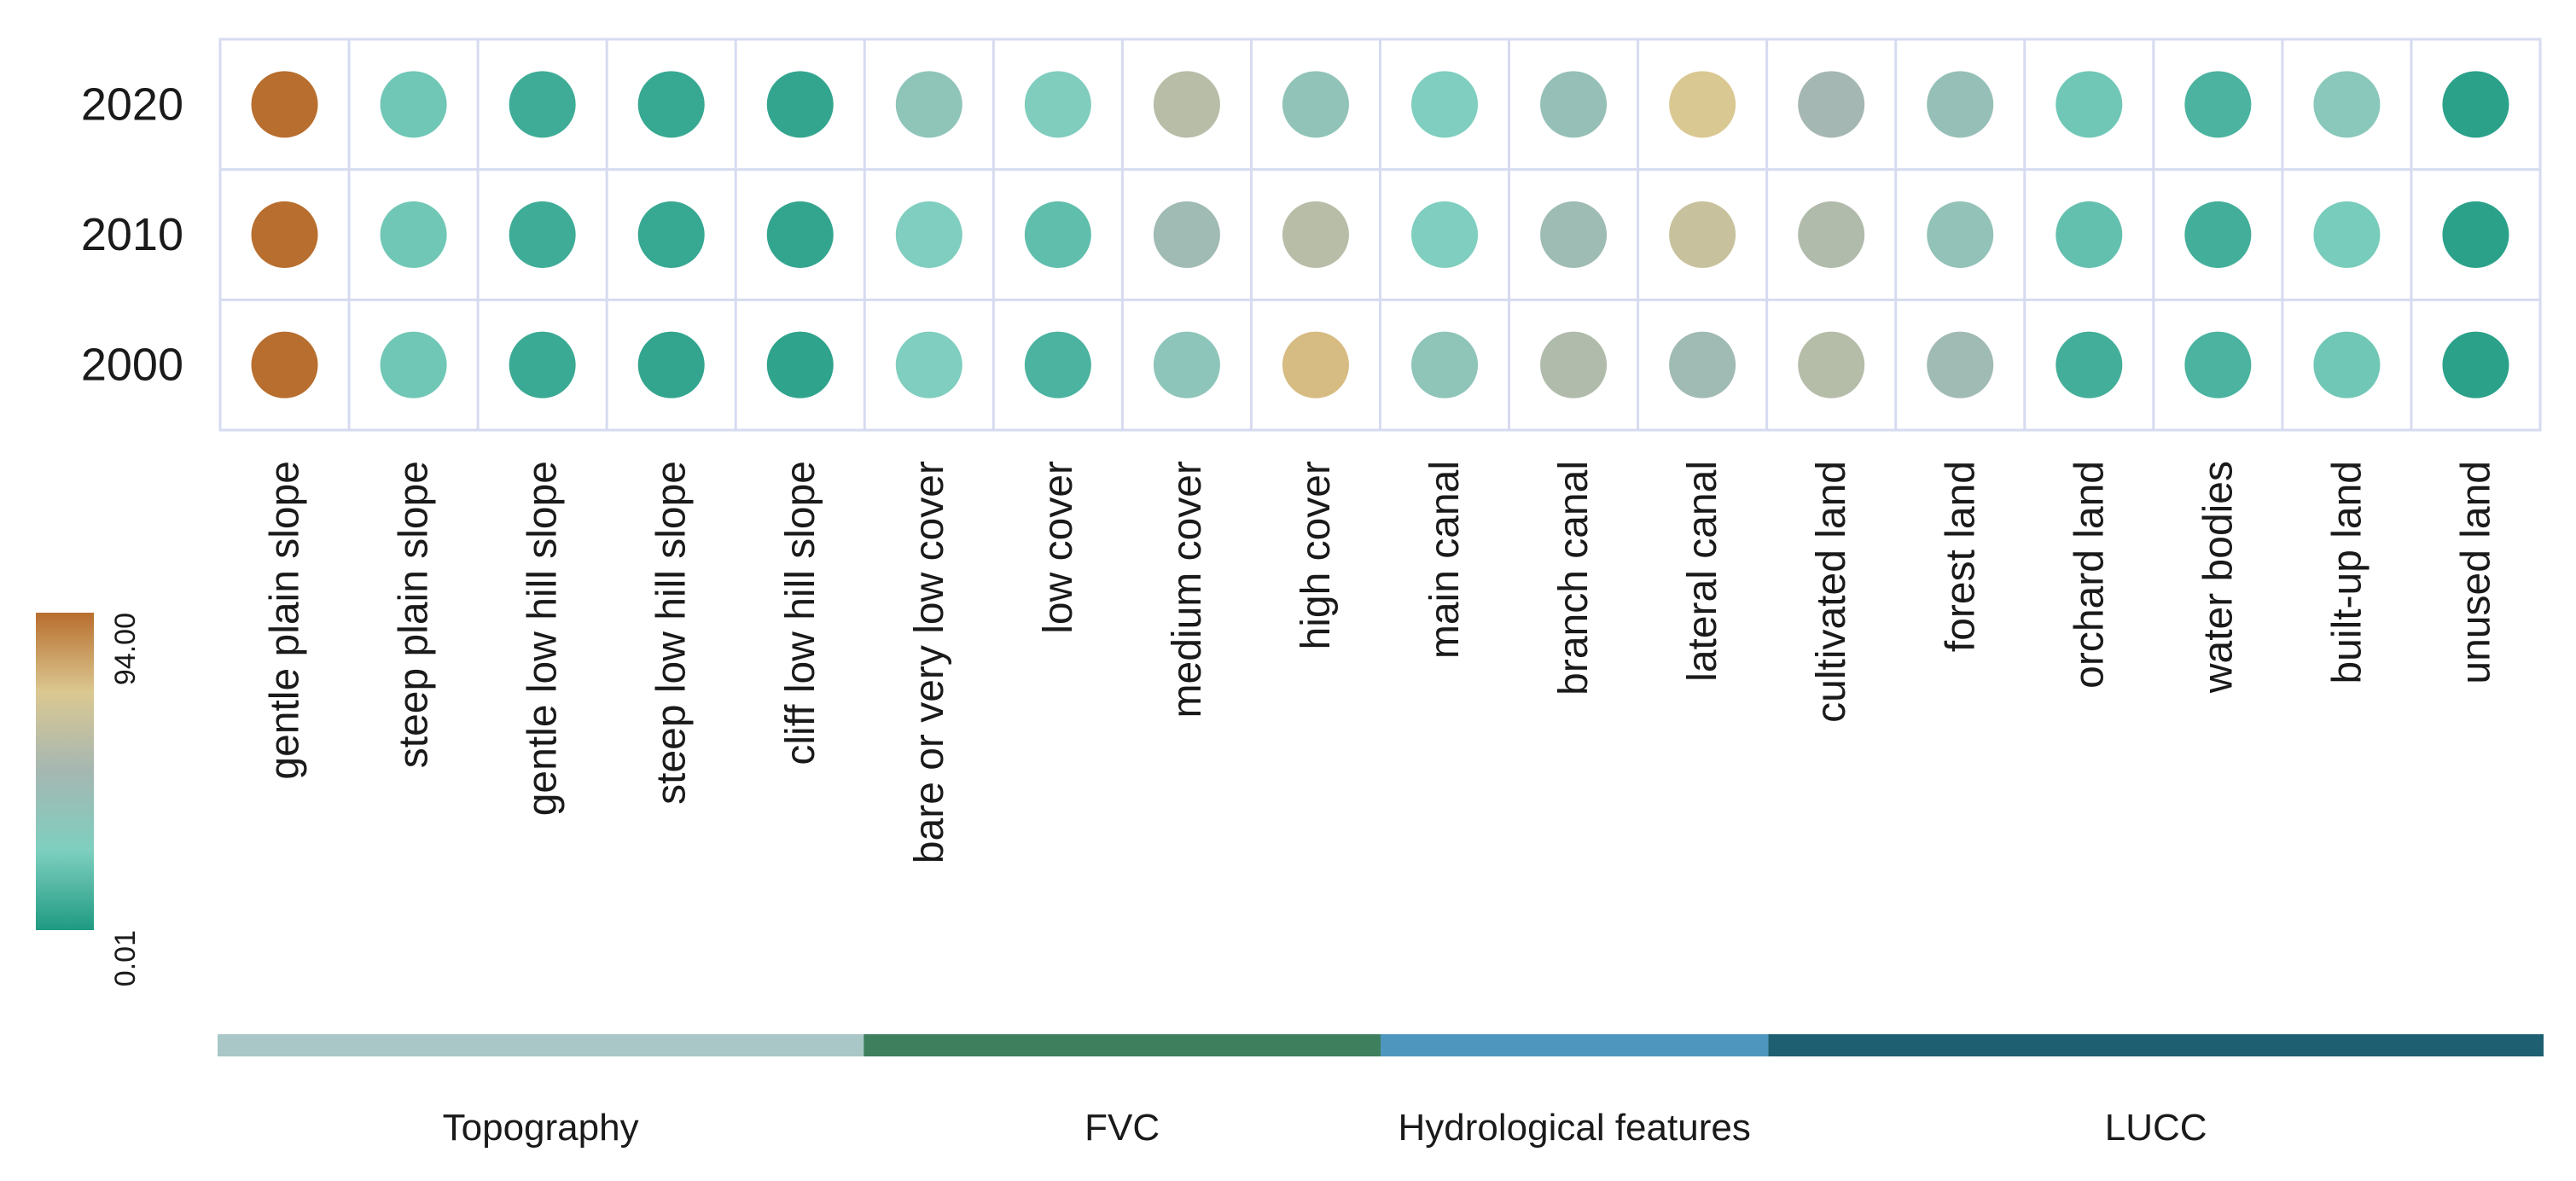  I want to click on column-label: water bodies, so click(2218, 577).